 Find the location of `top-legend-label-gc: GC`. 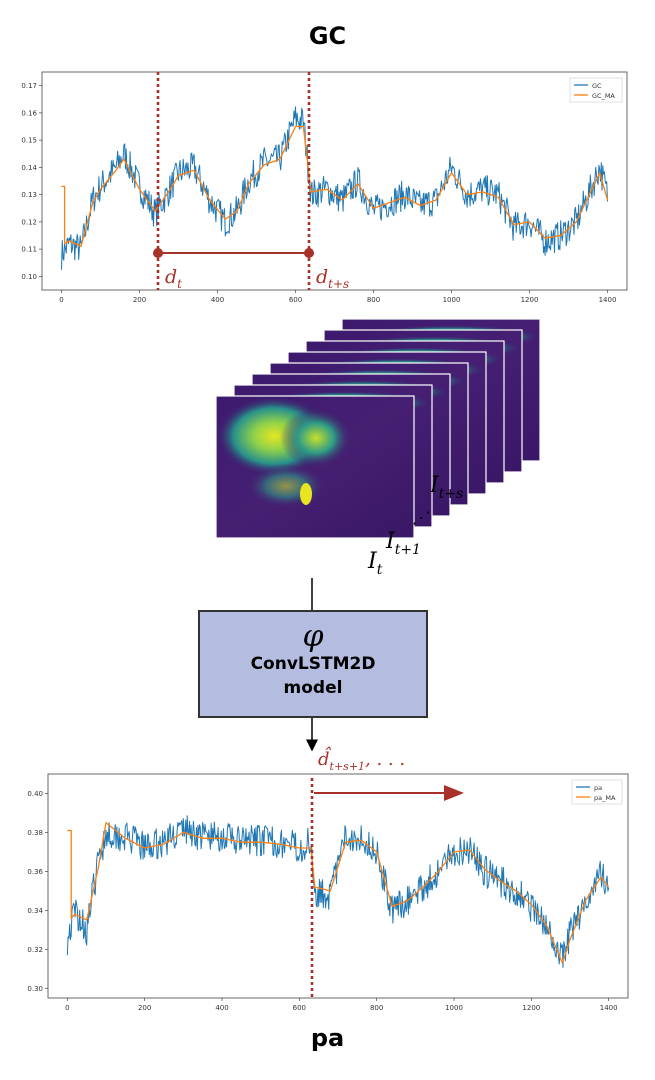

top-legend-label-gc: GC is located at coordinates (597, 86).